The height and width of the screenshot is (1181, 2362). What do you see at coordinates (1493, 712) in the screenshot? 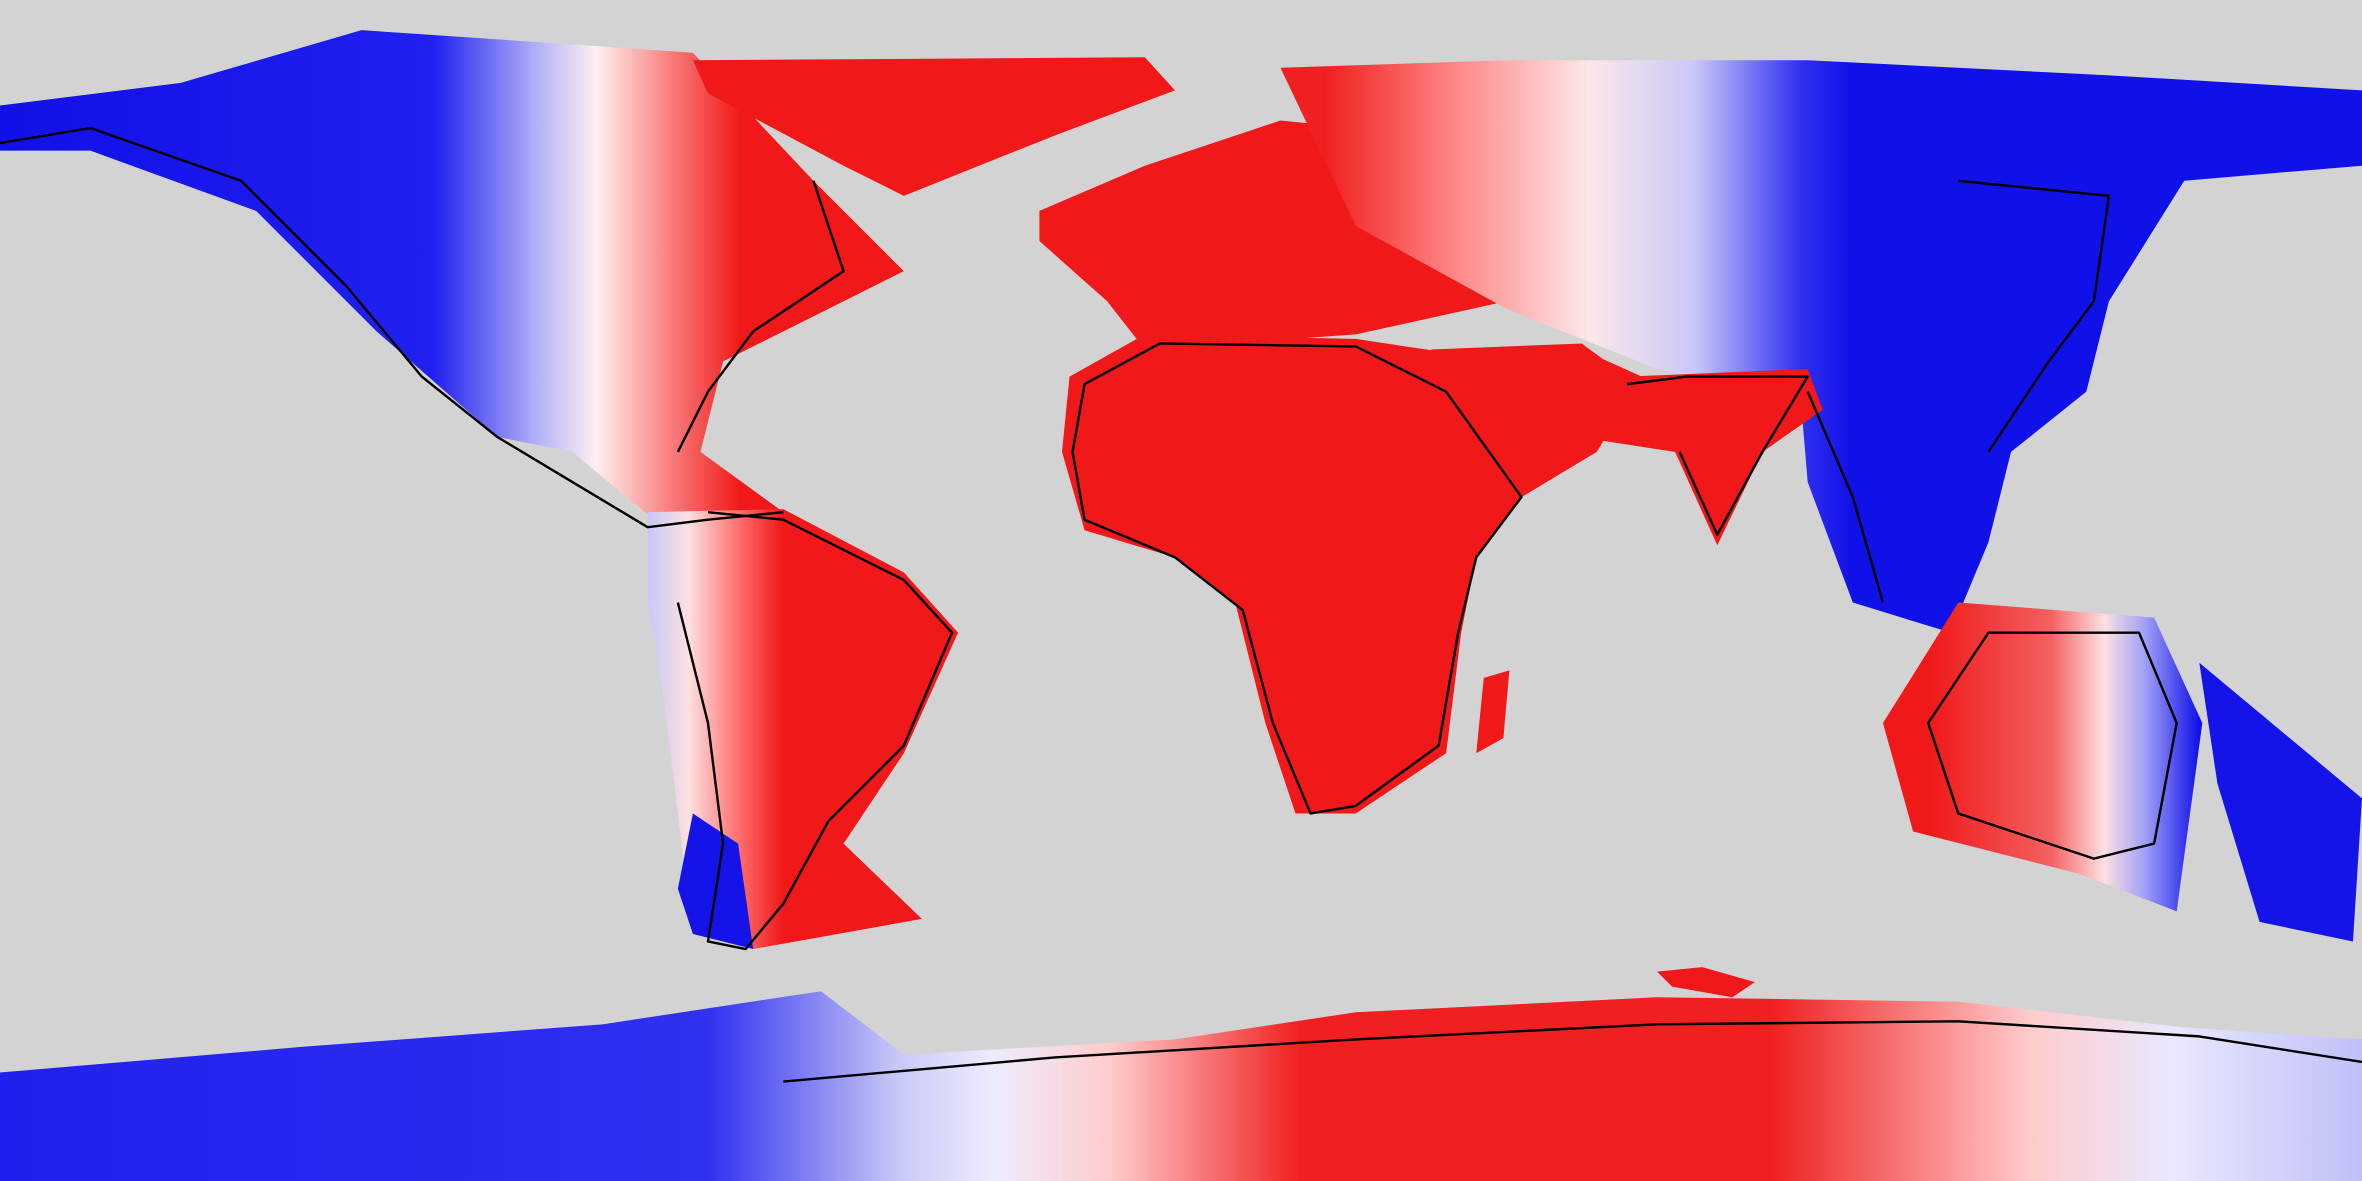
I see `madagascar` at bounding box center [1493, 712].